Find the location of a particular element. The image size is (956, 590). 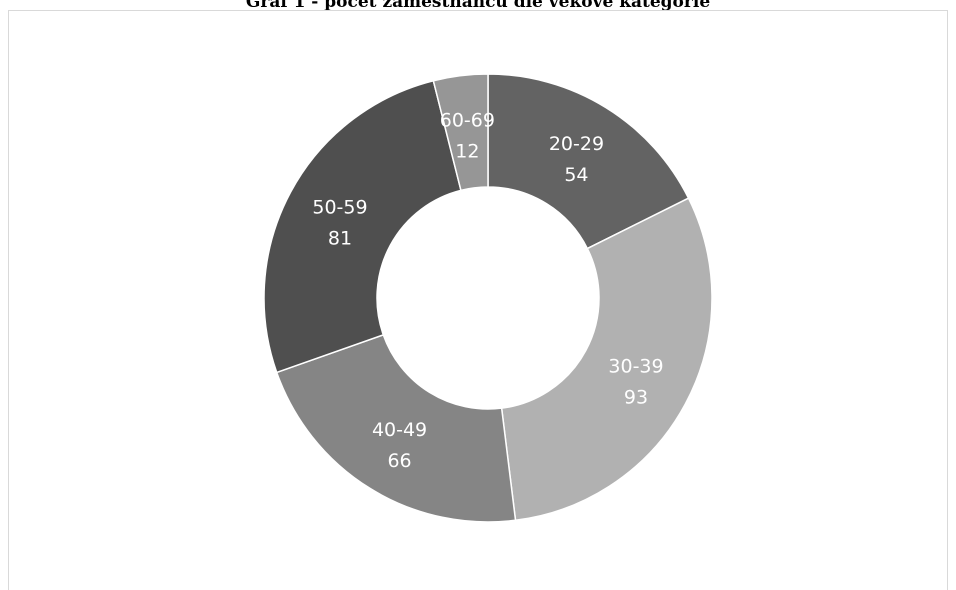

slice-category-label: 40-49 is located at coordinates (399, 430).